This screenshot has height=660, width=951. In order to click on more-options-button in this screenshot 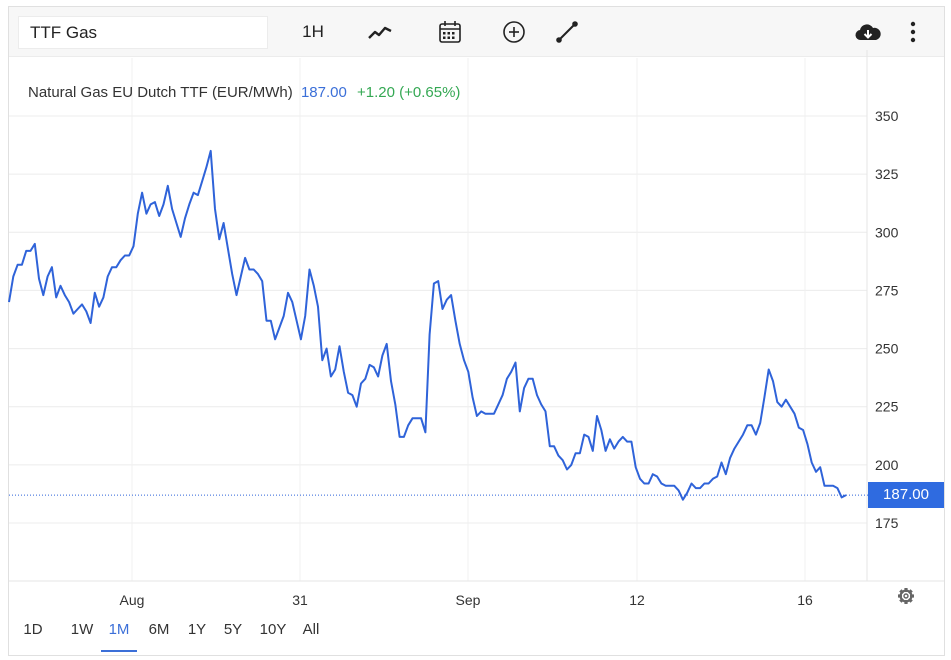, I will do `click(913, 32)`.